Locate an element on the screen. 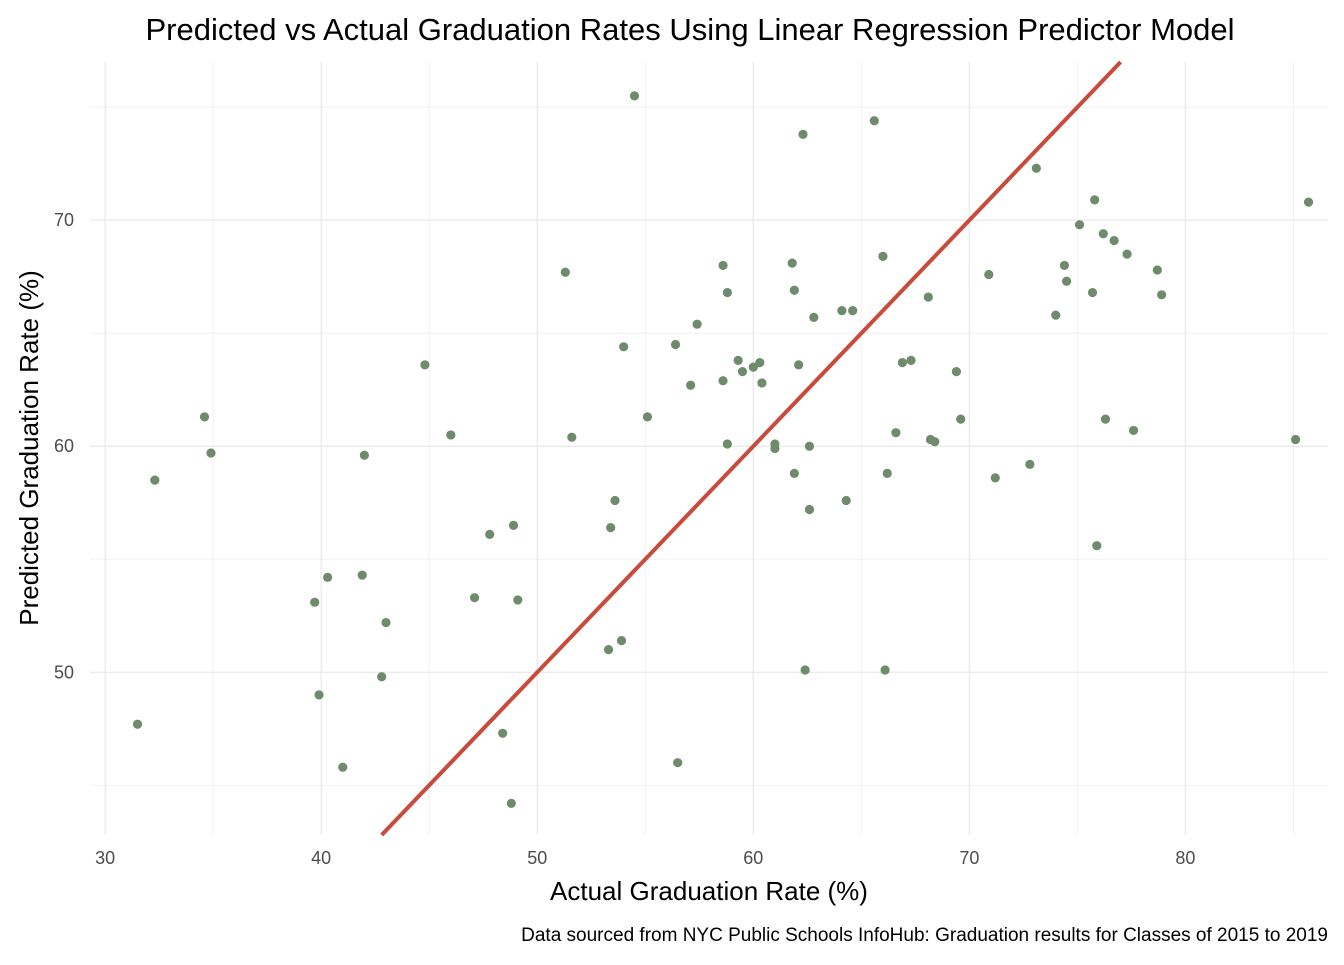  x-tick-label: 40 is located at coordinates (321, 858).